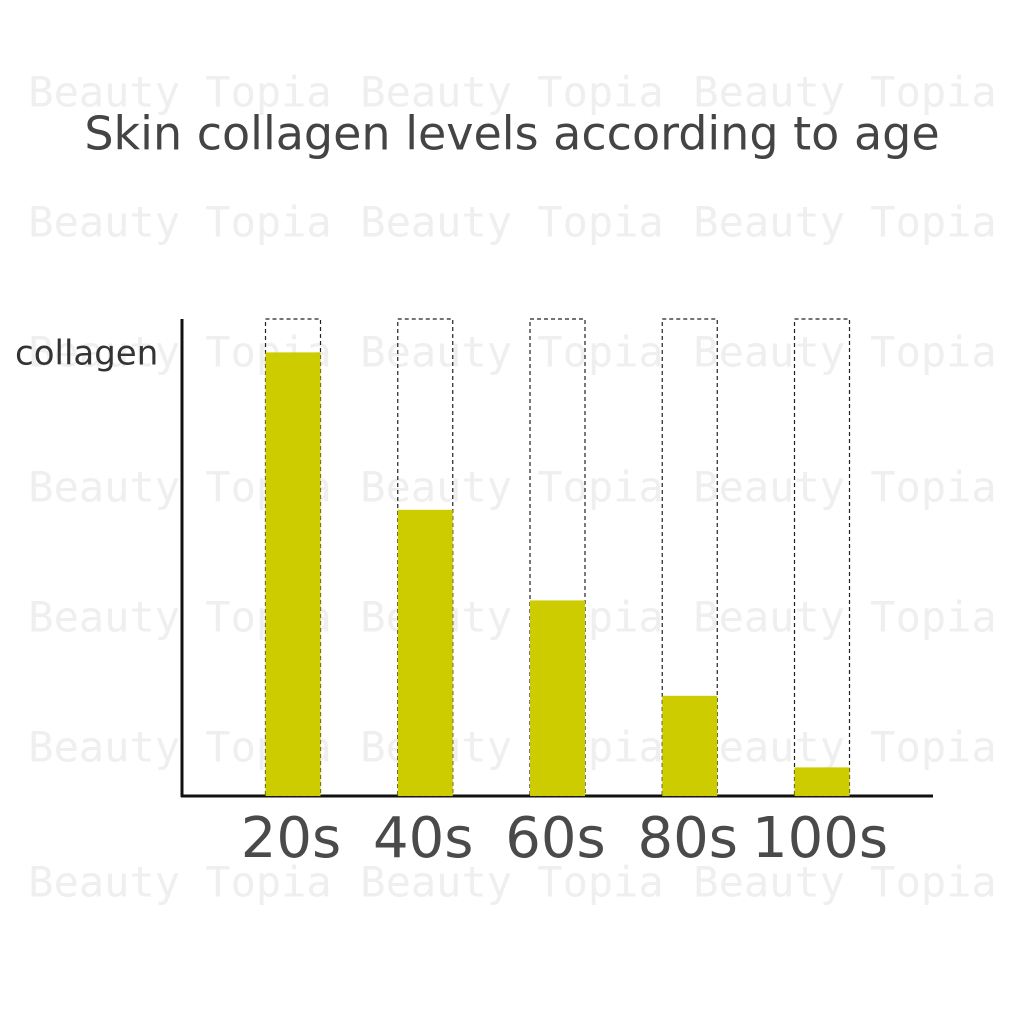 The width and height of the screenshot is (1024, 1024). I want to click on y-axis-label: collagen, so click(86, 354).